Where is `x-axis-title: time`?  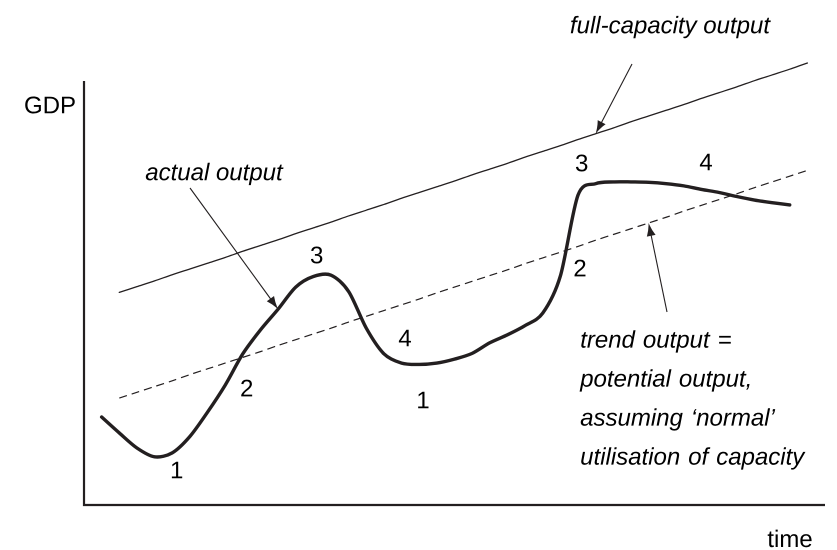 x-axis-title: time is located at coordinates (790, 539).